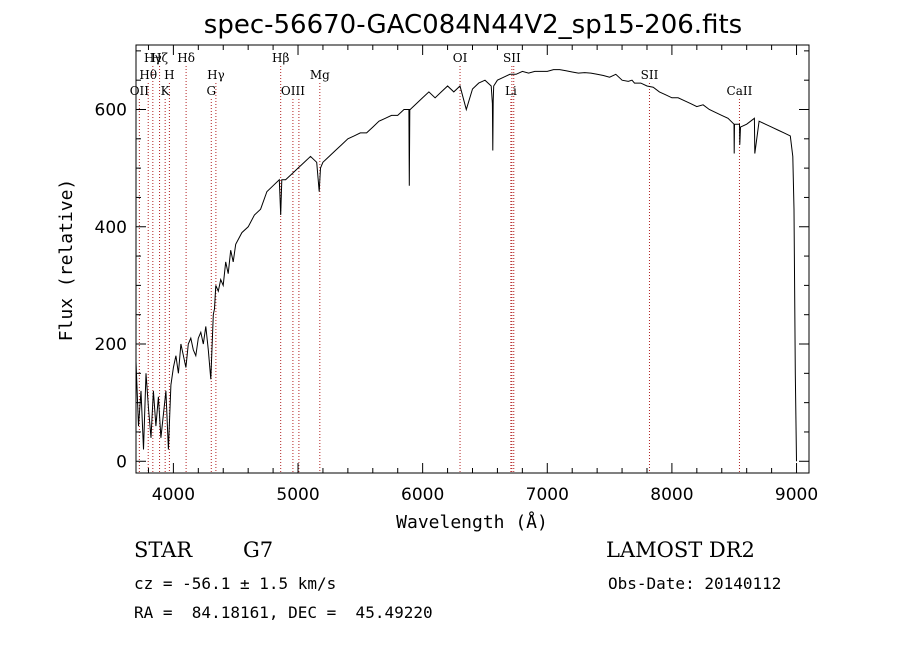 The height and width of the screenshot is (649, 900). Describe the element at coordinates (169, 75) in the screenshot. I see `spectral-line-label: H` at that location.